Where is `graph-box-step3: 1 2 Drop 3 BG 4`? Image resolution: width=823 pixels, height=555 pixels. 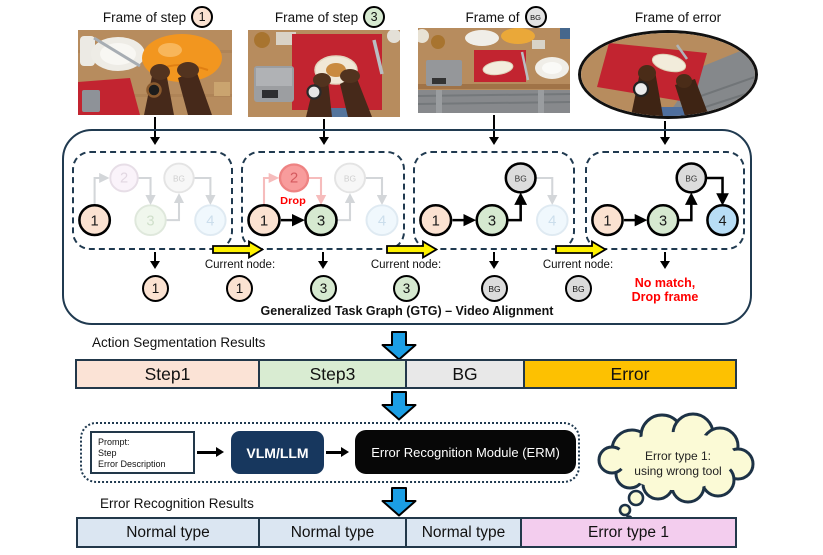
graph-box-step3: 1 2 Drop 3 BG 4 is located at coordinates (323, 200).